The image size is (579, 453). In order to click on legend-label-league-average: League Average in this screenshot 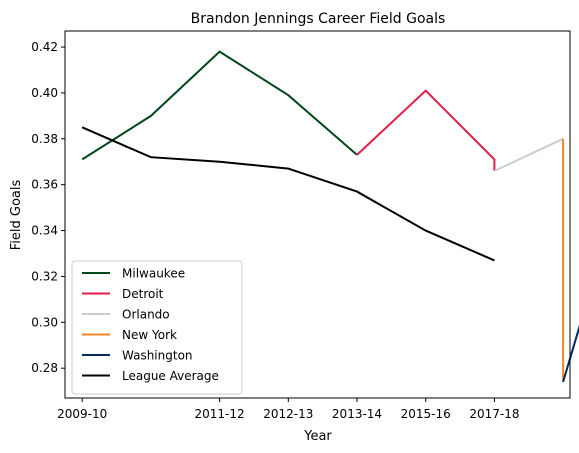, I will do `click(170, 376)`.